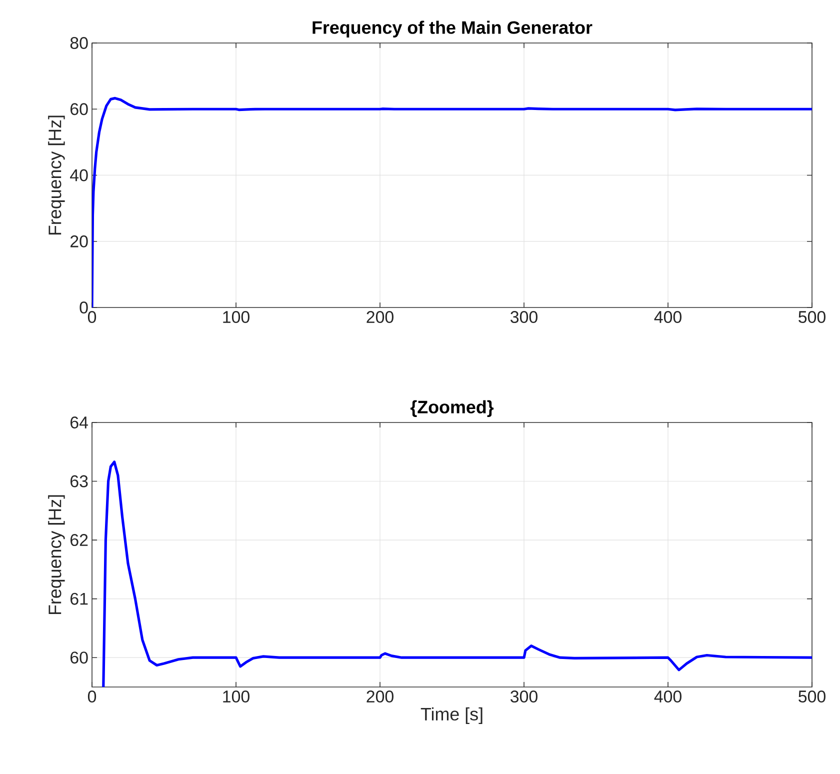 This screenshot has width=840, height=774. I want to click on y-tick-label: 0, so click(84, 307).